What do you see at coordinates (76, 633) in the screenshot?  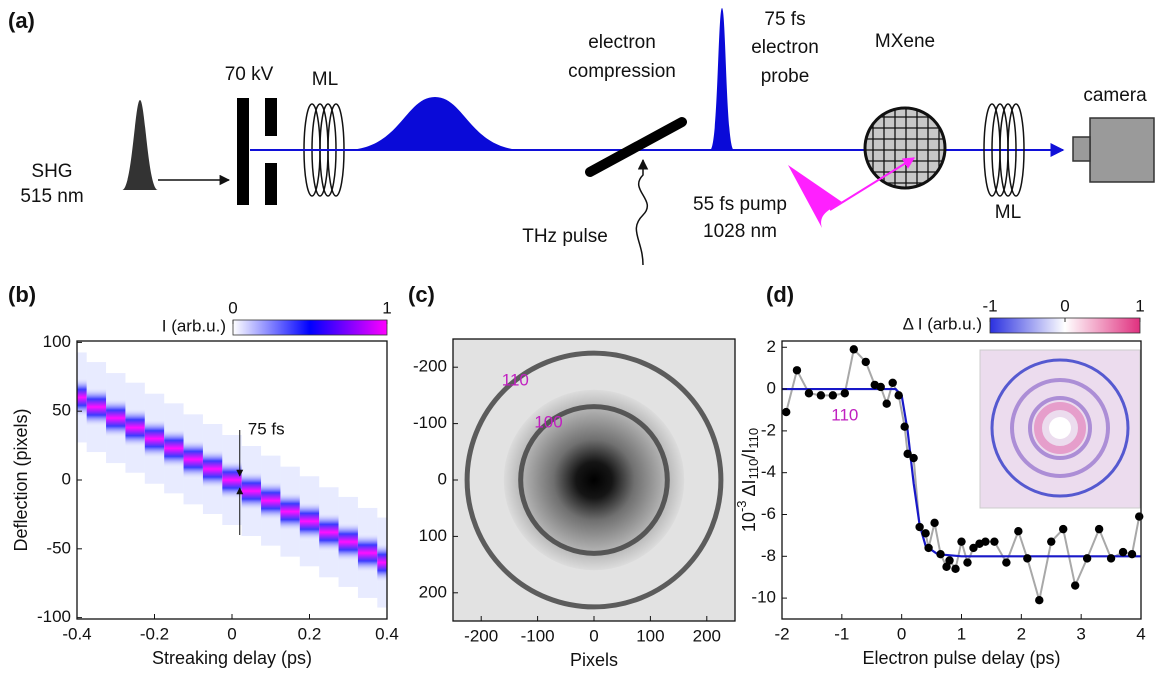 I see `x-tick-label: -0.4` at bounding box center [76, 633].